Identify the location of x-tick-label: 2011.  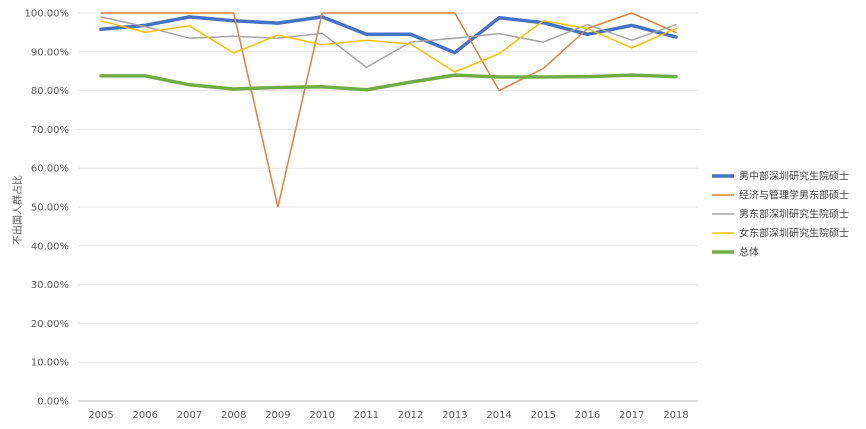
(366, 415).